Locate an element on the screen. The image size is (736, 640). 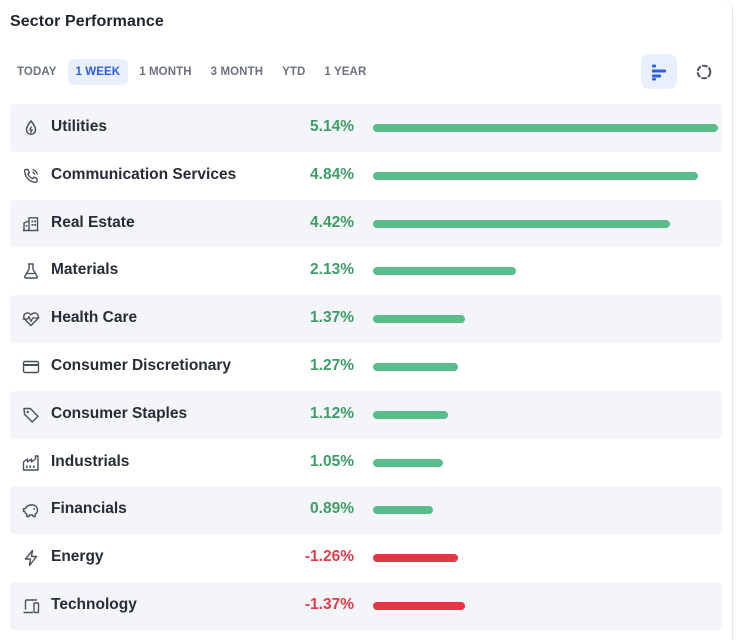
sector-change-percent: 1.37% is located at coordinates (332, 318).